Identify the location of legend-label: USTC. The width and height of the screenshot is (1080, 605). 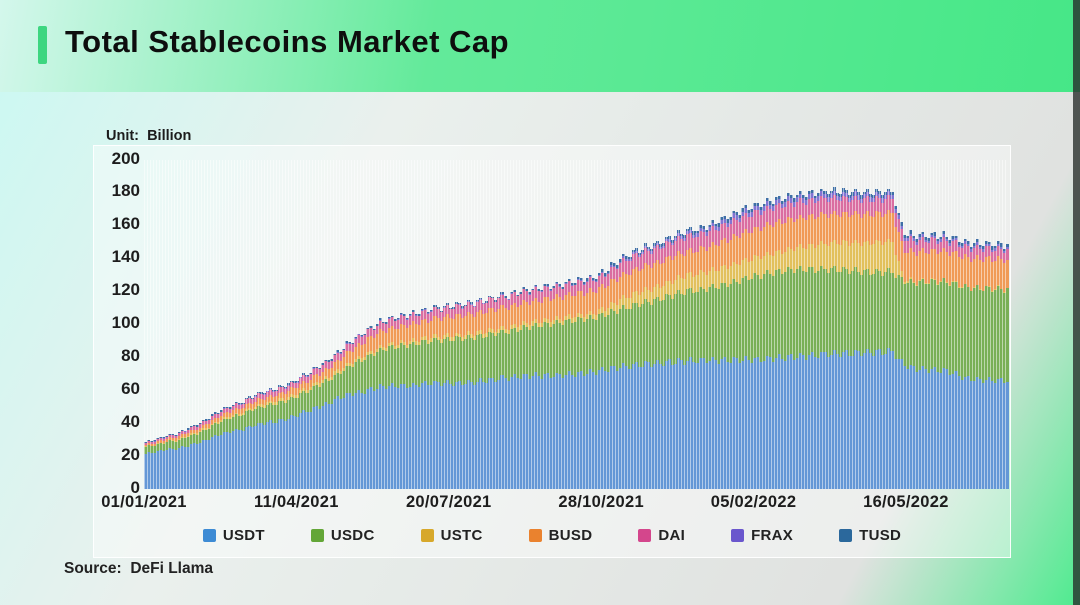
(461, 535).